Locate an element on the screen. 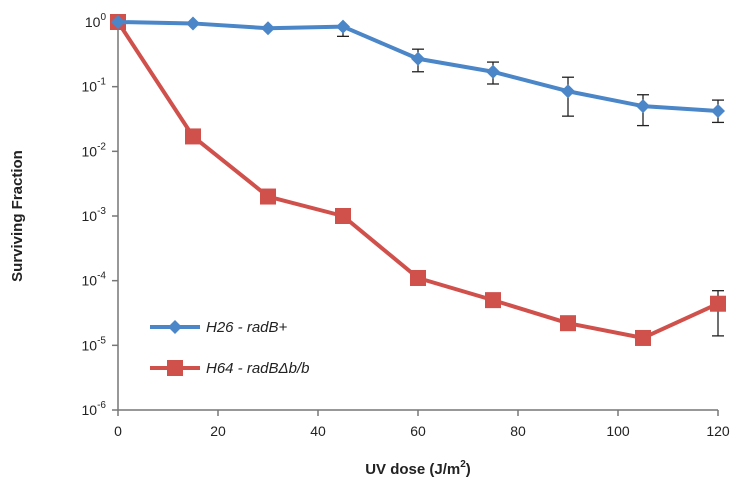  x-axis-title-base: UV dose (J/m is located at coordinates (412, 469).